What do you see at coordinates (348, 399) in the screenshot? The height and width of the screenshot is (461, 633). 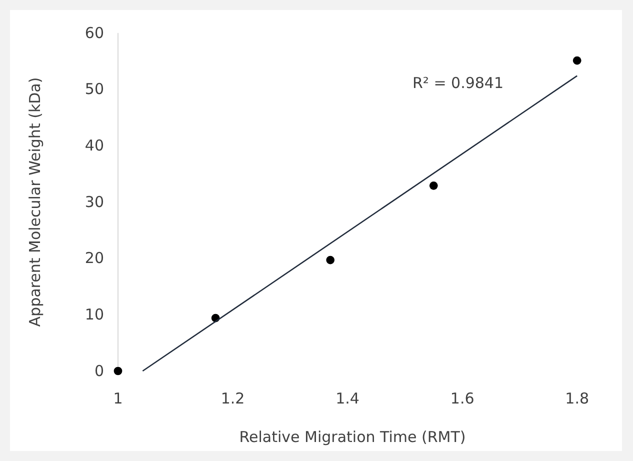 I see `x-tick-label: 1.4` at bounding box center [348, 399].